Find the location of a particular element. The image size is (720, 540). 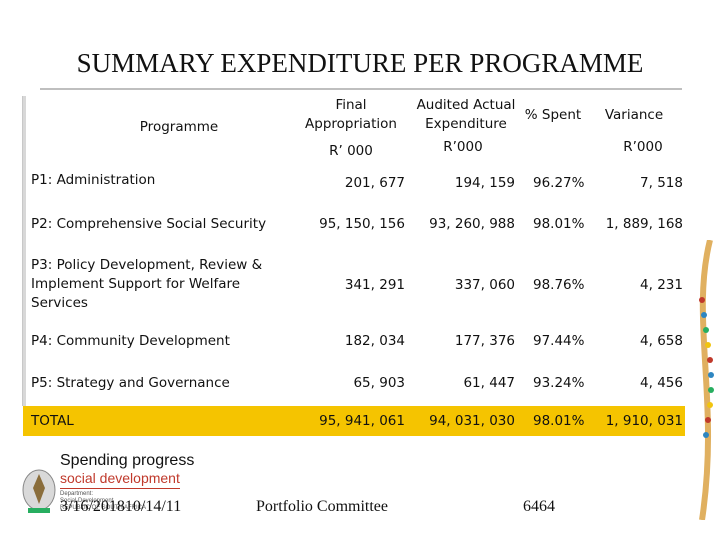

row2-final: 95, 150, 156 is located at coordinates (362, 224).